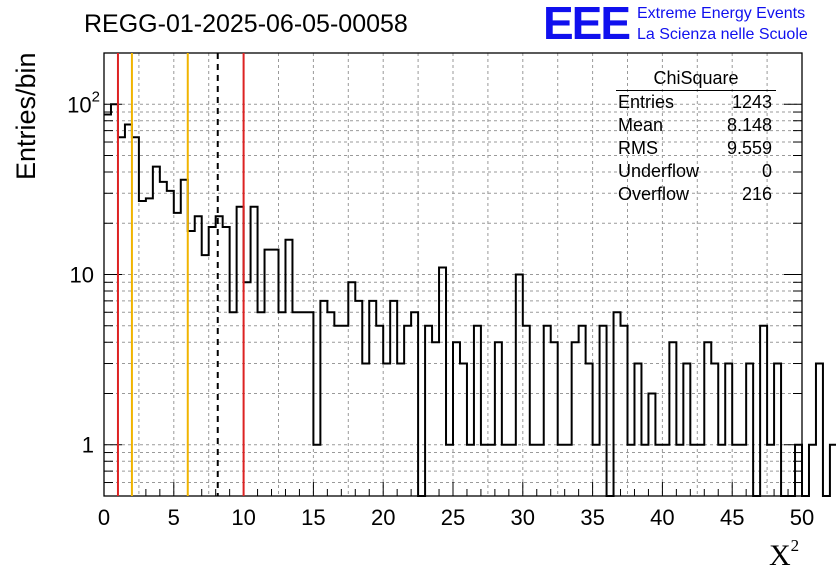 This screenshot has width=836, height=573. I want to click on x-tick-label: 40, so click(662, 517).